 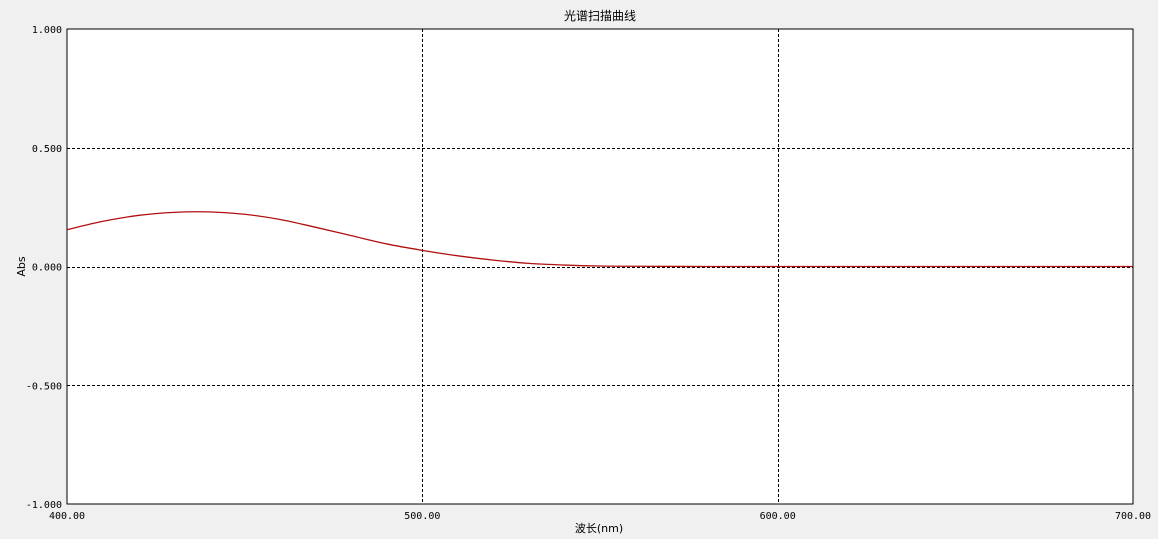 I want to click on series-line, so click(x=599, y=239).